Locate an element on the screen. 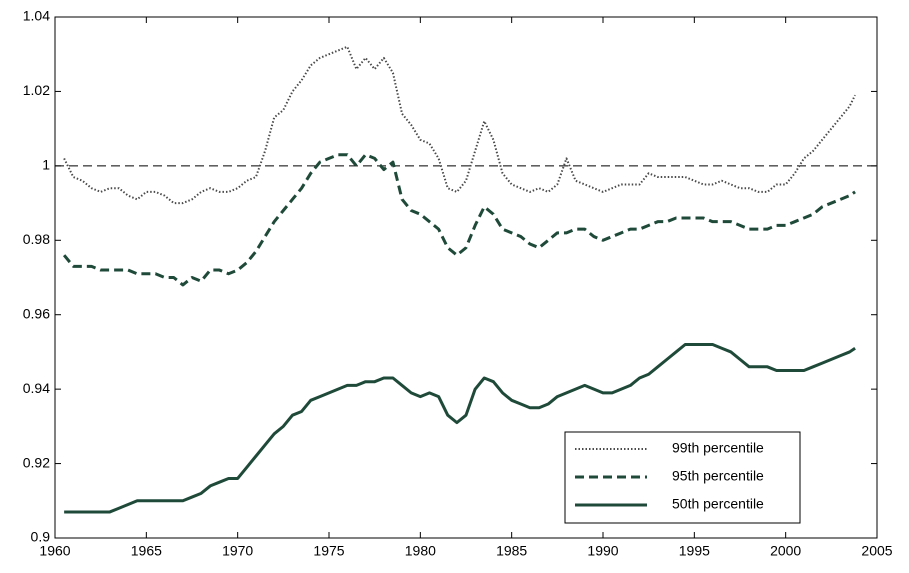 The image size is (909, 573). legend-label: 50th percentile is located at coordinates (718, 504).